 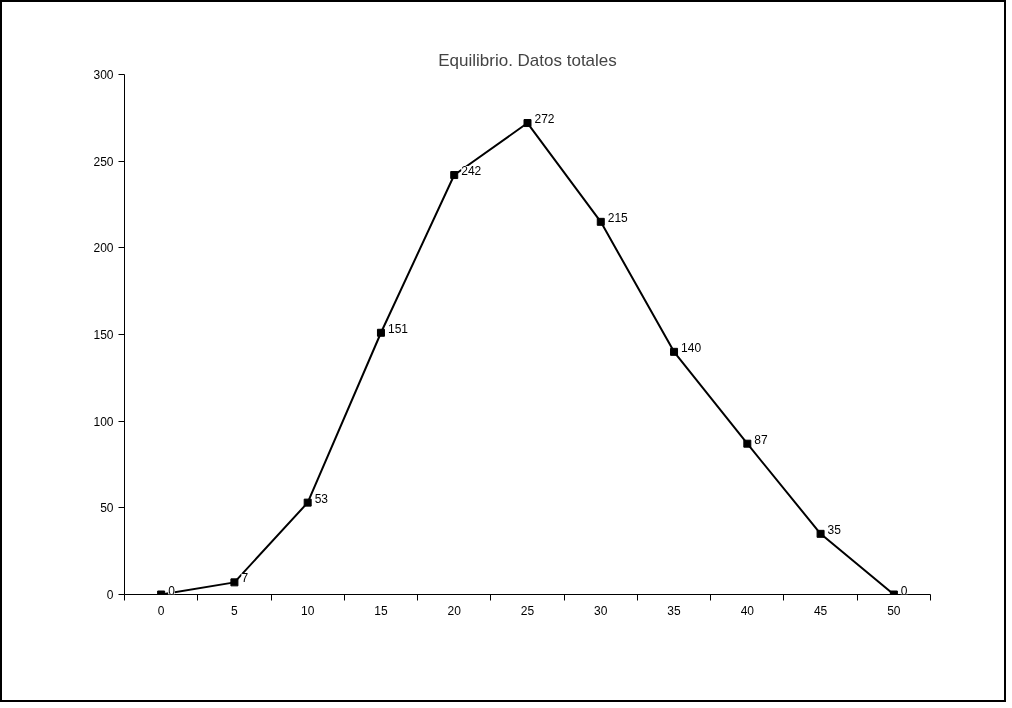 What do you see at coordinates (308, 610) in the screenshot?
I see `x-tick-label: 10` at bounding box center [308, 610].